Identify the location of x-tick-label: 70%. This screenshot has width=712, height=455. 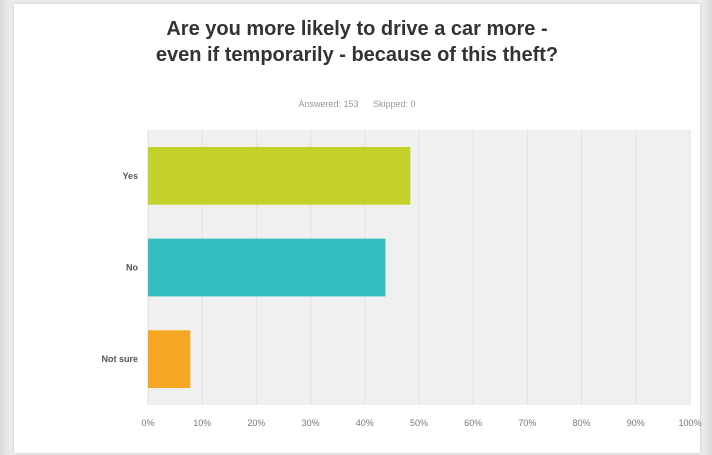
(527, 423).